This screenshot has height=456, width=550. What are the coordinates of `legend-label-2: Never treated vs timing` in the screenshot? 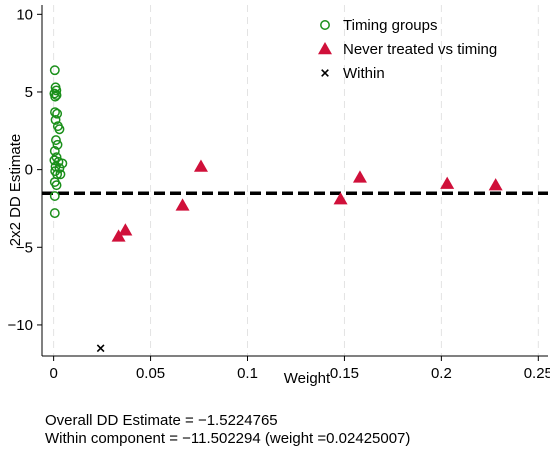 It's located at (420, 49).